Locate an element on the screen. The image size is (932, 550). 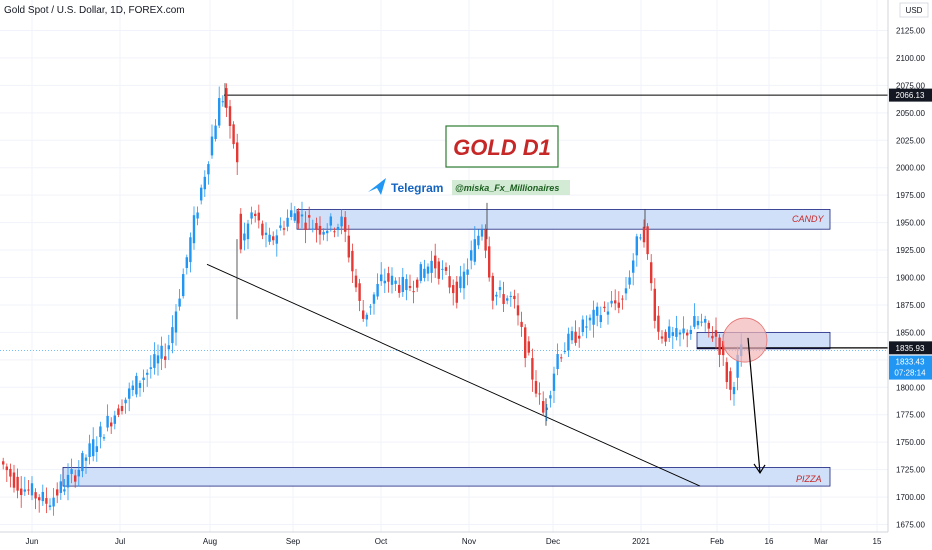
pizza-zone is located at coordinates (446, 477).